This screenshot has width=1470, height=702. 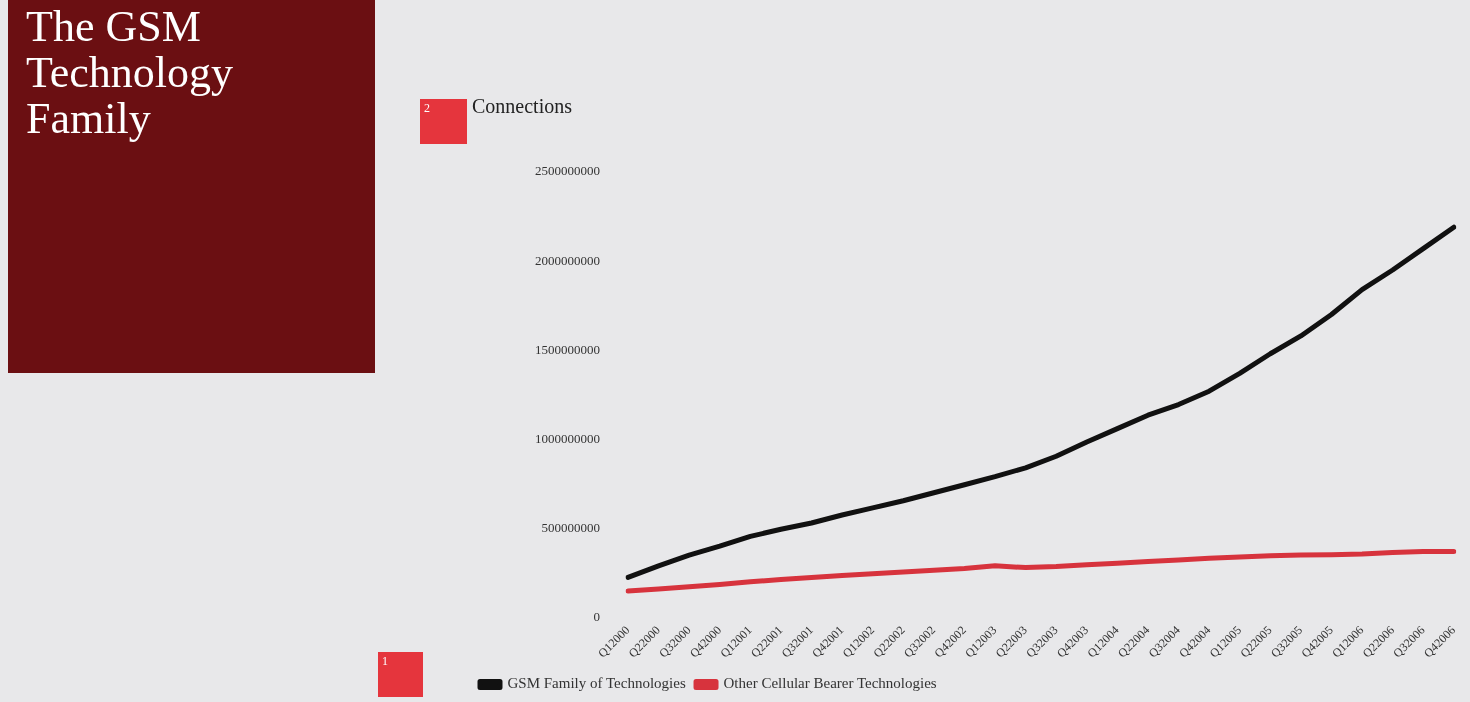 What do you see at coordinates (400, 674) in the screenshot?
I see `text: 1` at bounding box center [400, 674].